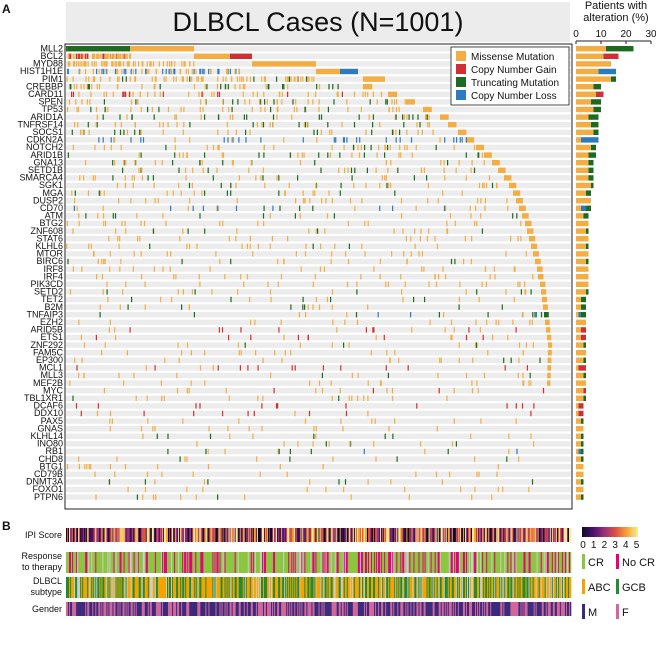 This screenshot has height=663, width=656. Describe the element at coordinates (50, 102) in the screenshot. I see `gene-label: SPEN` at that location.